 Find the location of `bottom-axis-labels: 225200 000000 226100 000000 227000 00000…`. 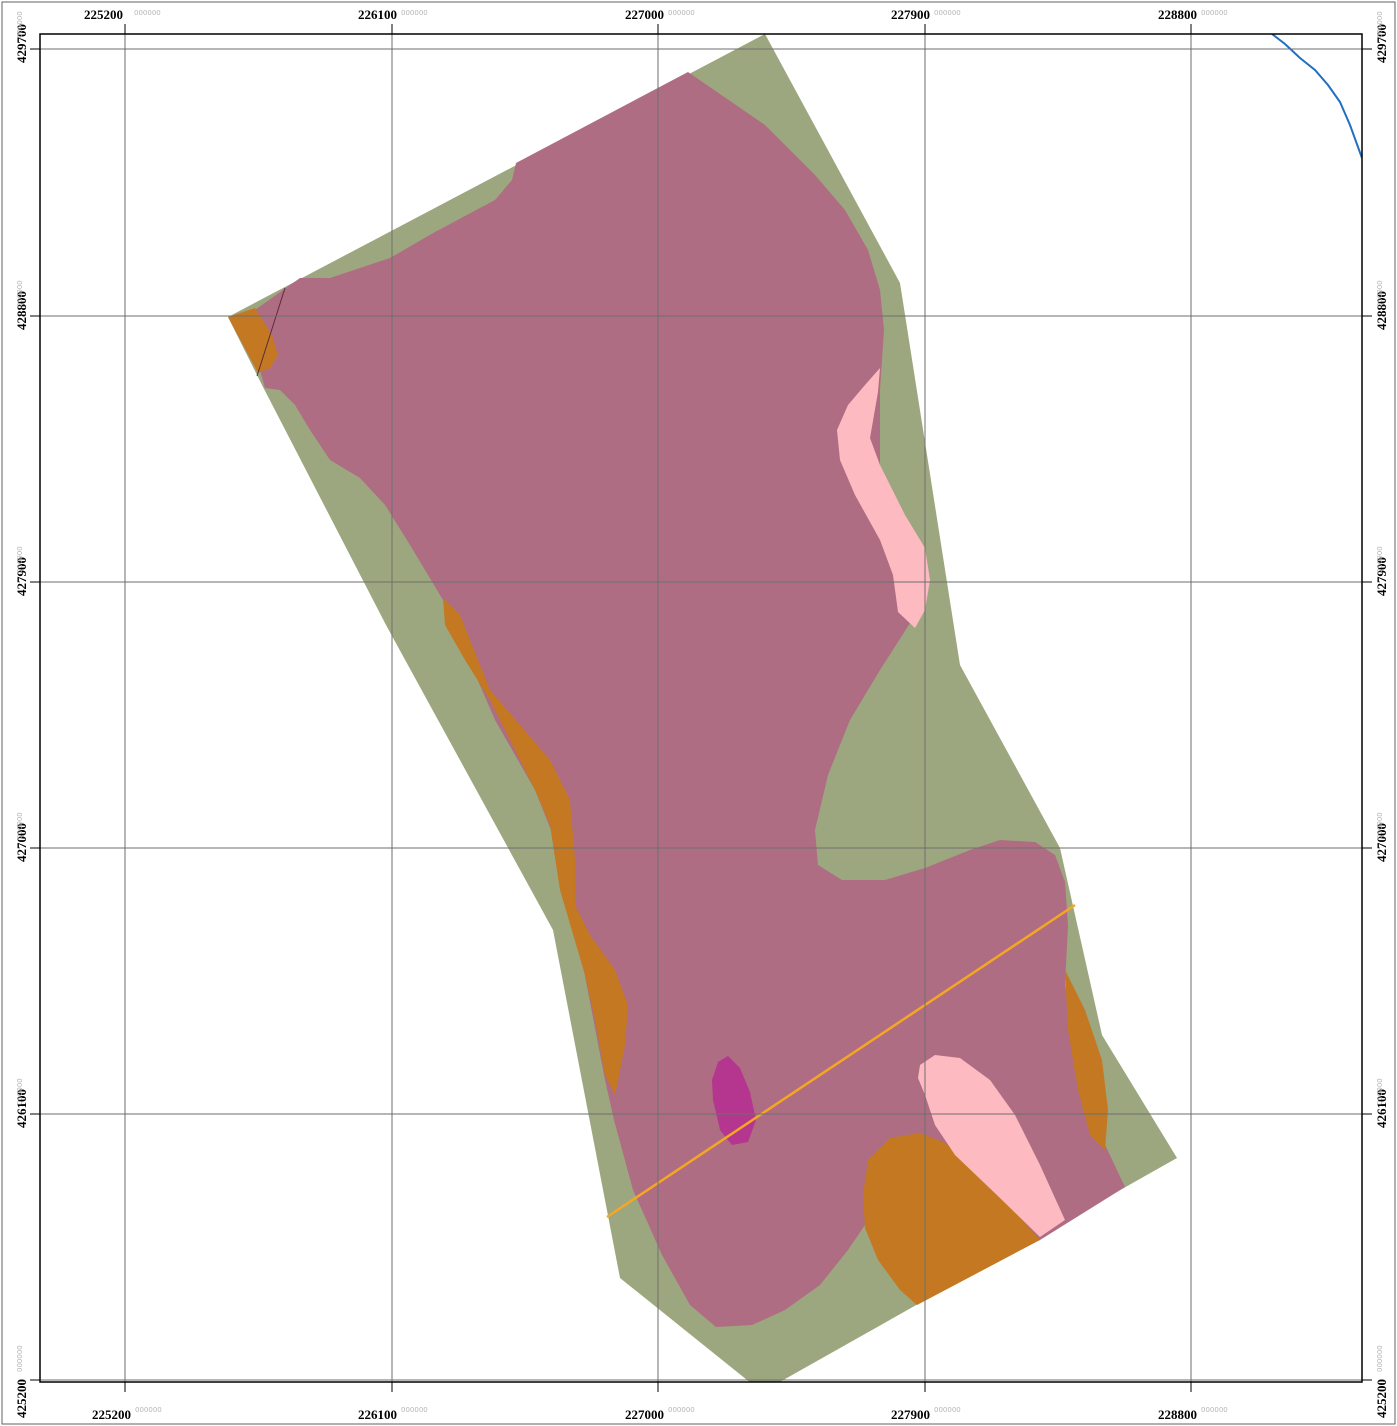

bottom-axis-labels: 225200 000000 226100 000000 227000 00000… is located at coordinates (660, 1414).